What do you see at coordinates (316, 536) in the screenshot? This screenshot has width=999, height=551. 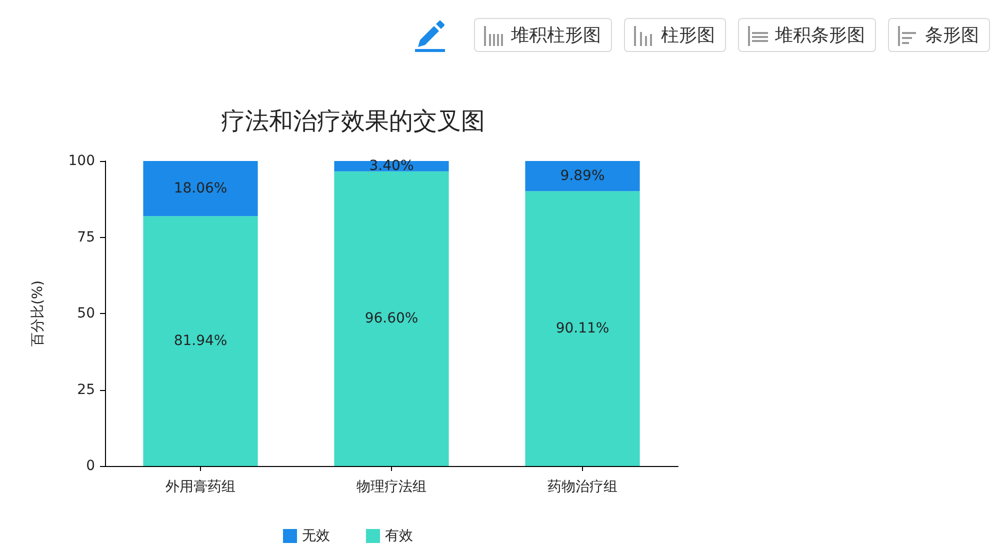 I see `legend-label: 无效` at bounding box center [316, 536].